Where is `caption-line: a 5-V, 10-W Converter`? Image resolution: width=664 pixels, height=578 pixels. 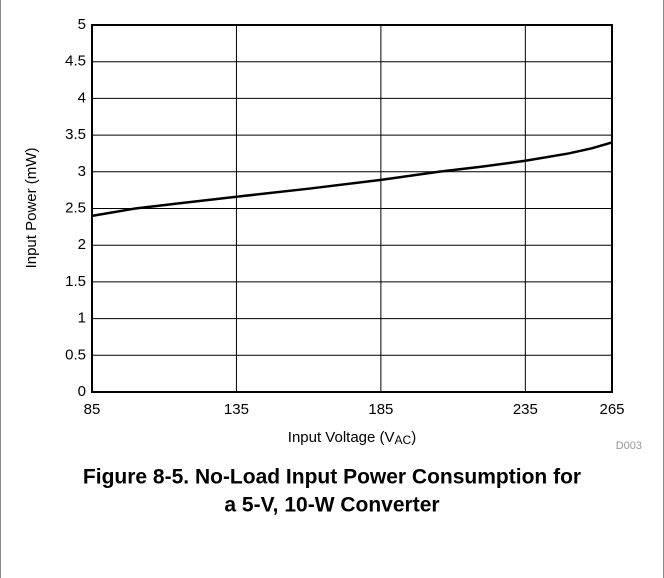 caption-line: a 5-V, 10-W Converter is located at coordinates (331, 505).